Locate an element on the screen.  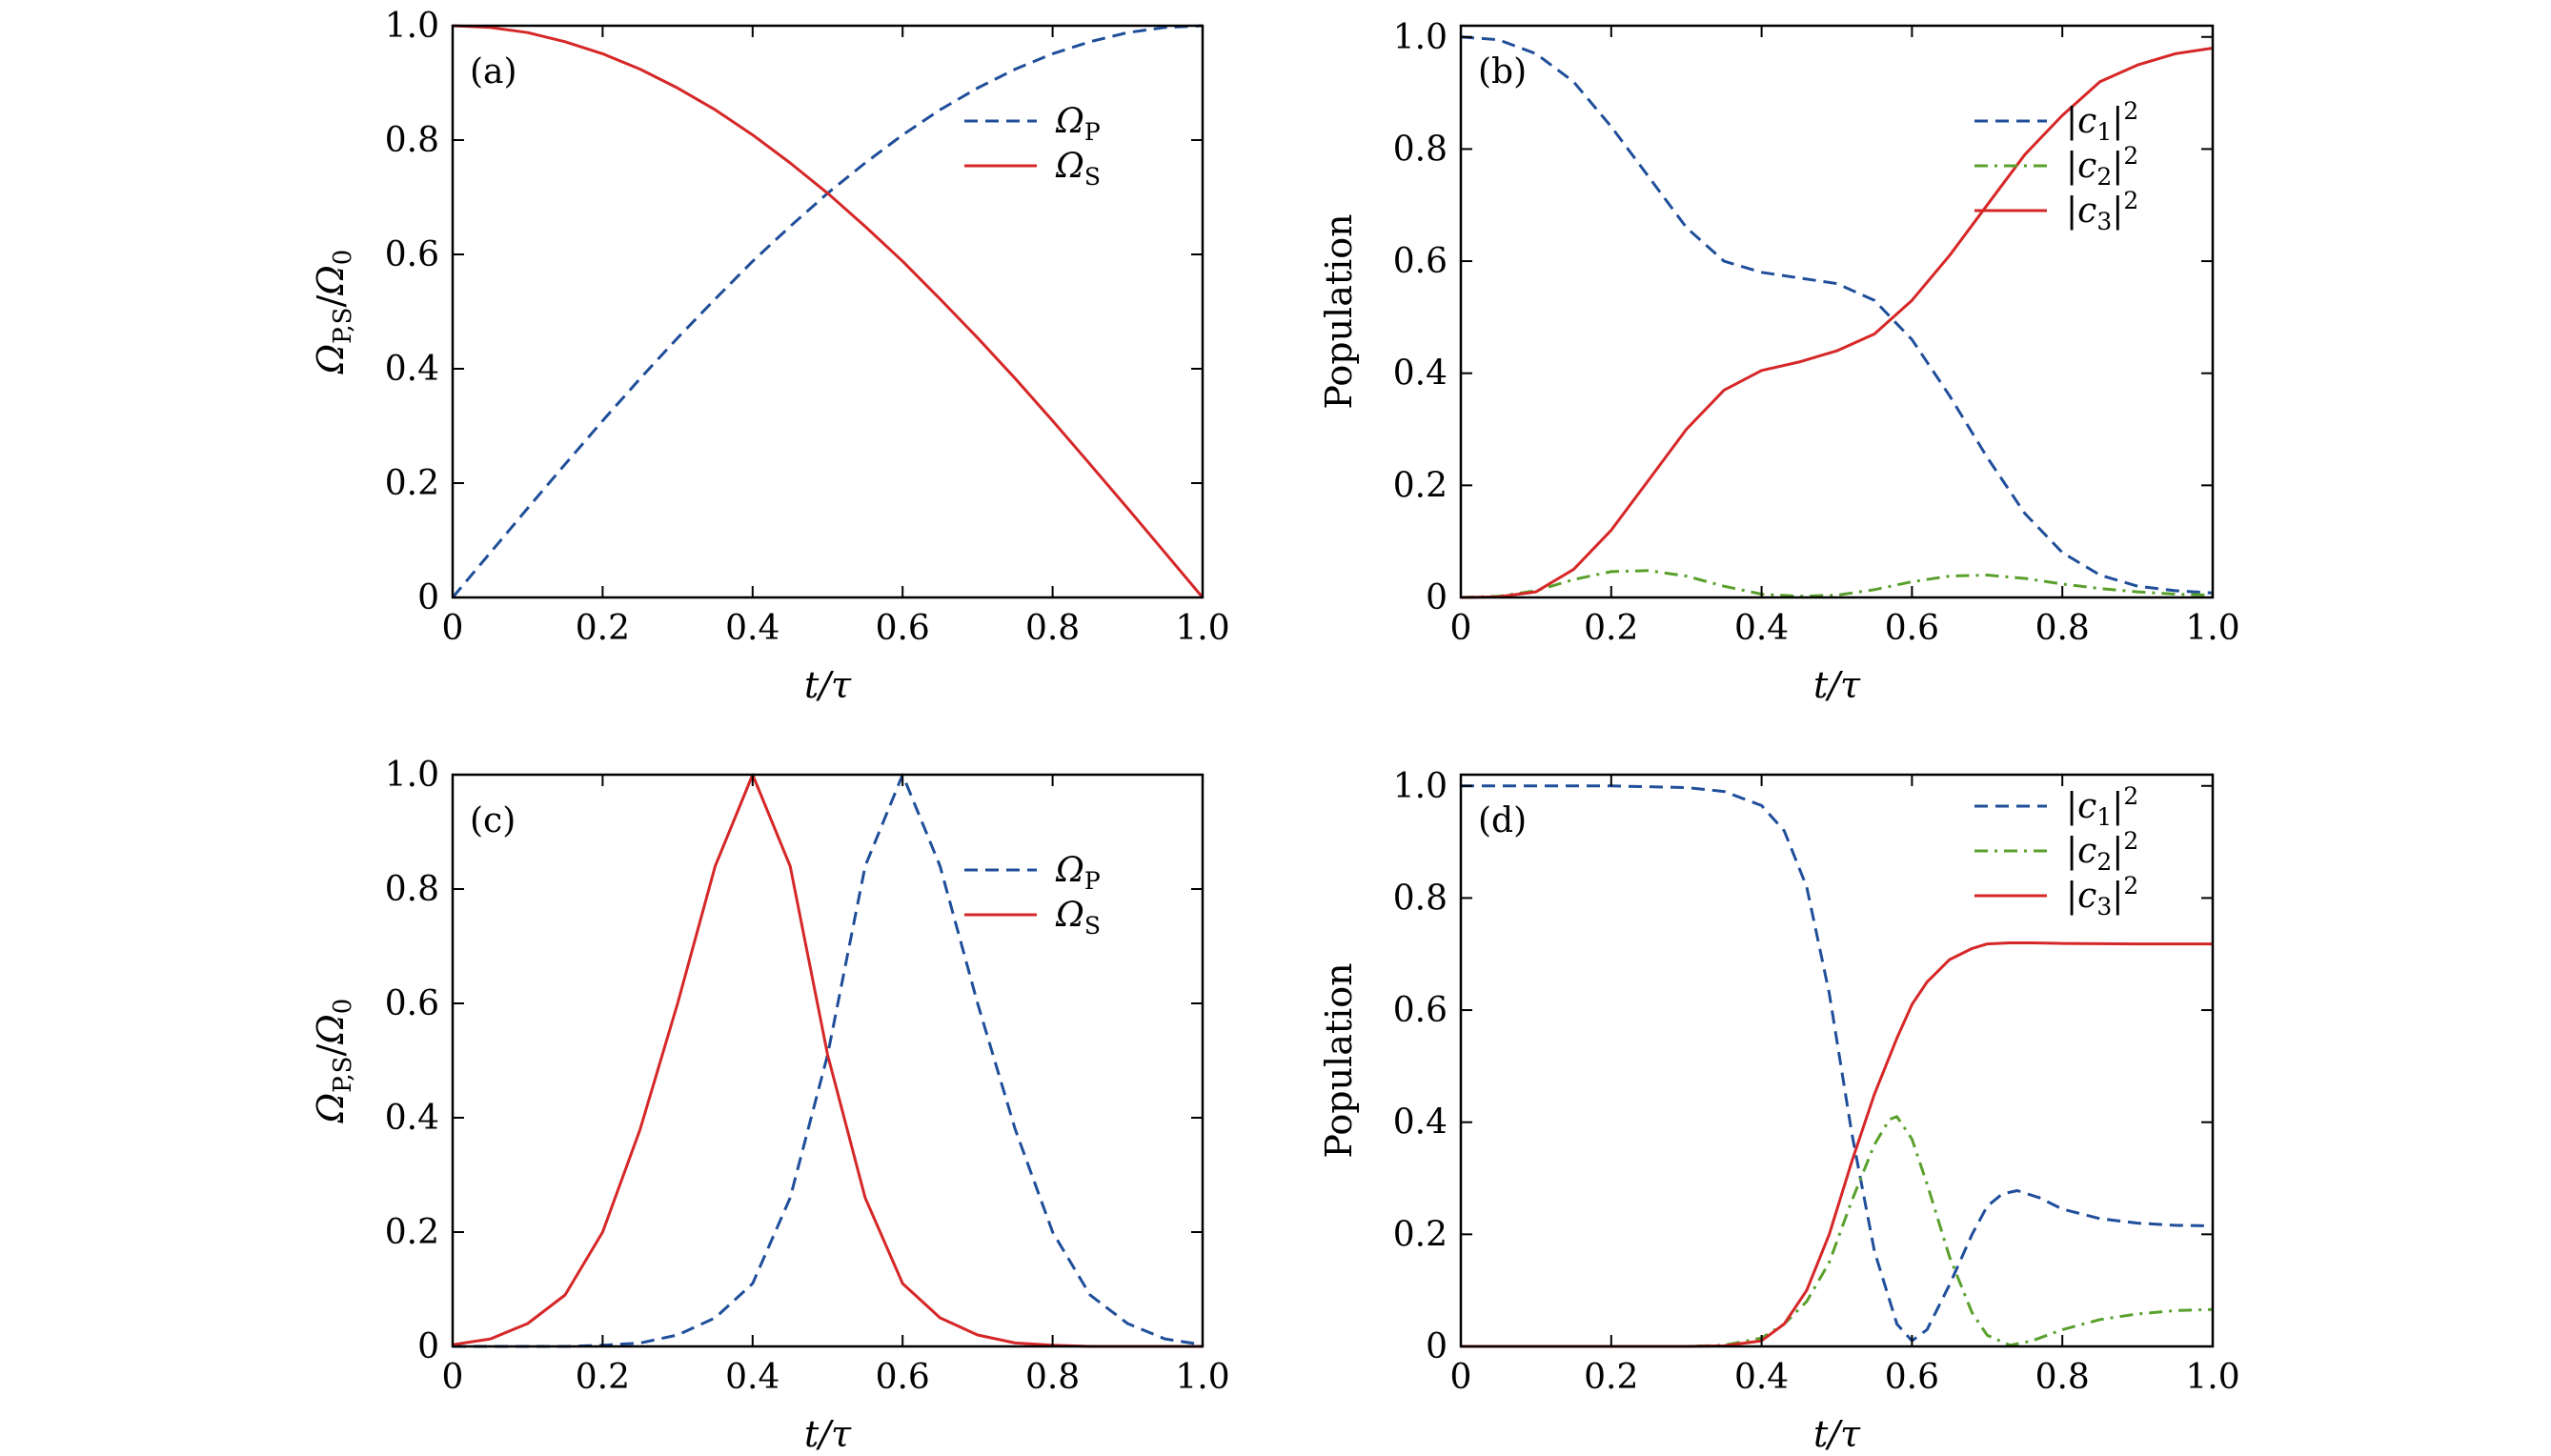
plot-frame-b is located at coordinates (1837, 312).